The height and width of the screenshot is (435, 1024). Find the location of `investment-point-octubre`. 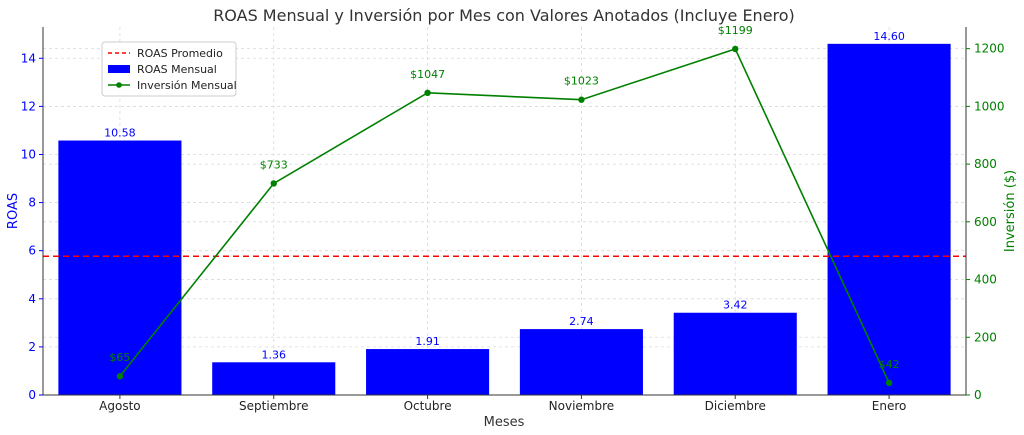

investment-point-octubre is located at coordinates (427, 93).